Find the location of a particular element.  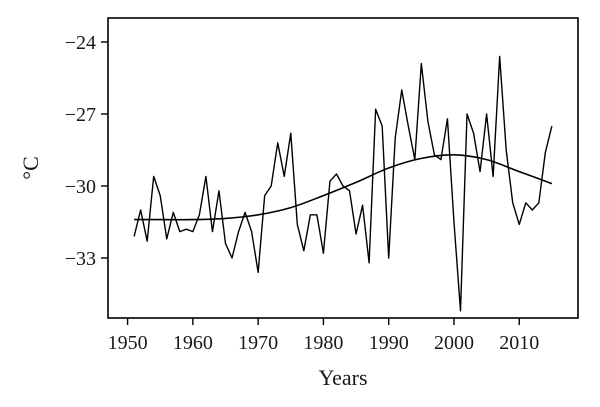

x-tick-label: 2010 is located at coordinates (519, 343).